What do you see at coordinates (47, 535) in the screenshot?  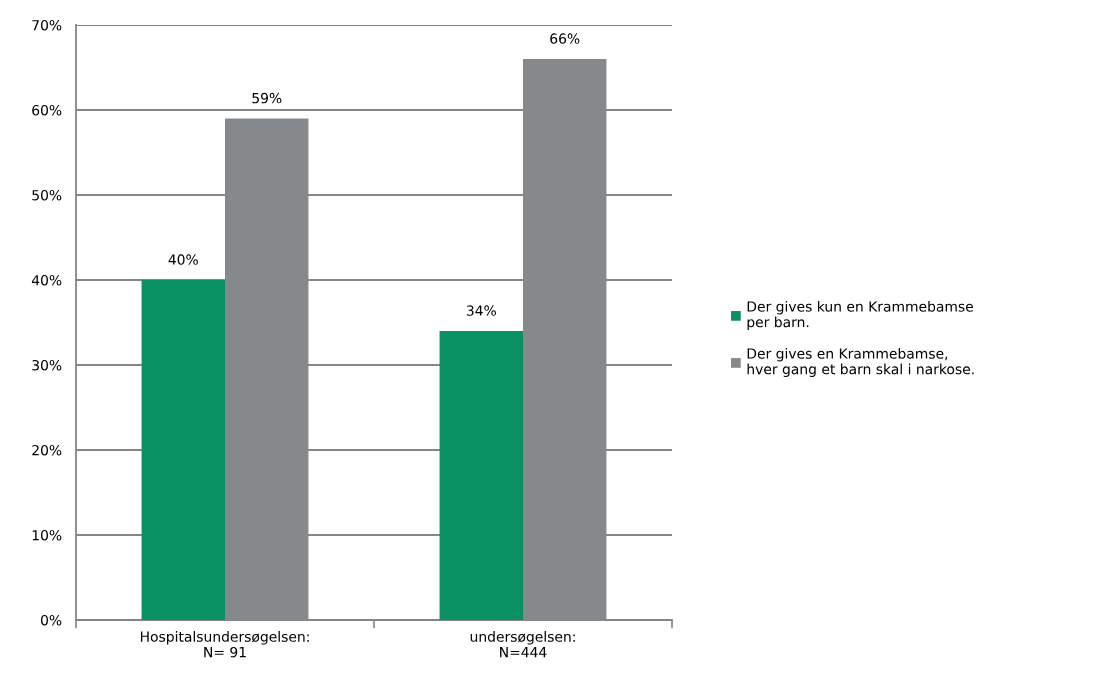 I see `y-tick-label: 10%` at bounding box center [47, 535].